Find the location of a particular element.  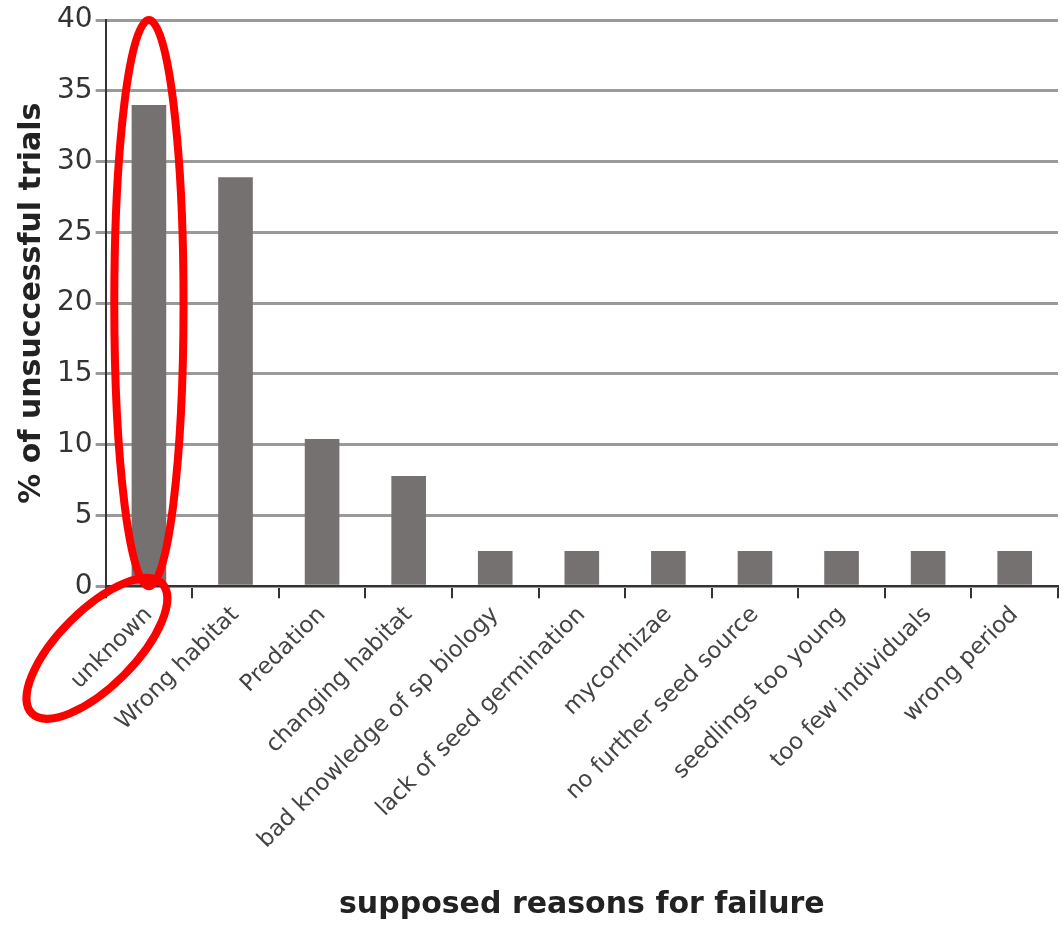

y-tick-label: 25 is located at coordinates (74, 230).